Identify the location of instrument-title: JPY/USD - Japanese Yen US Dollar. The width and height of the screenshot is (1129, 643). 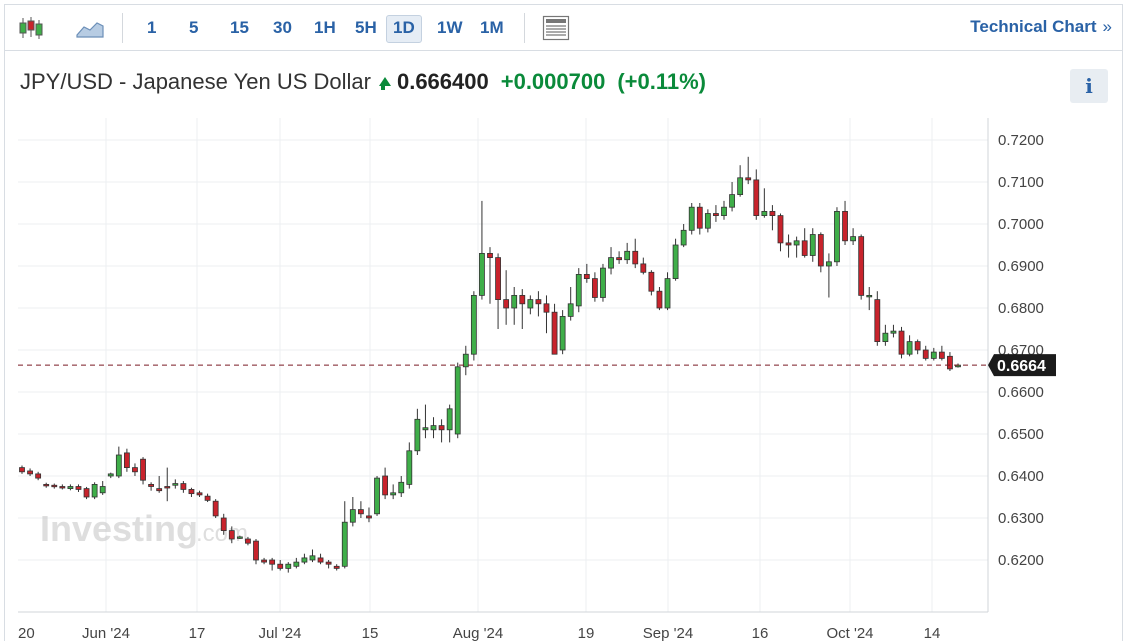
(195, 81).